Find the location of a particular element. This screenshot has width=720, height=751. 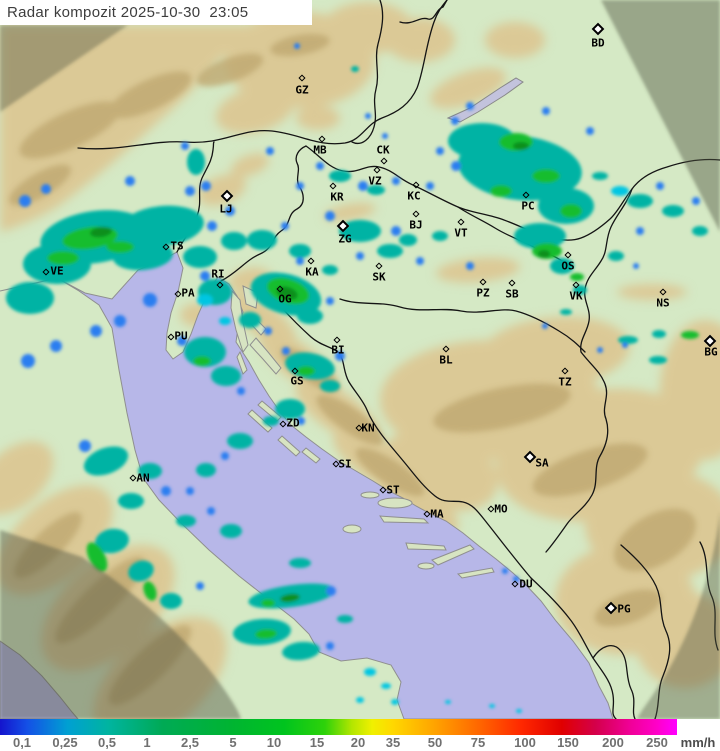

scale-tick: 0,25 is located at coordinates (65, 742).